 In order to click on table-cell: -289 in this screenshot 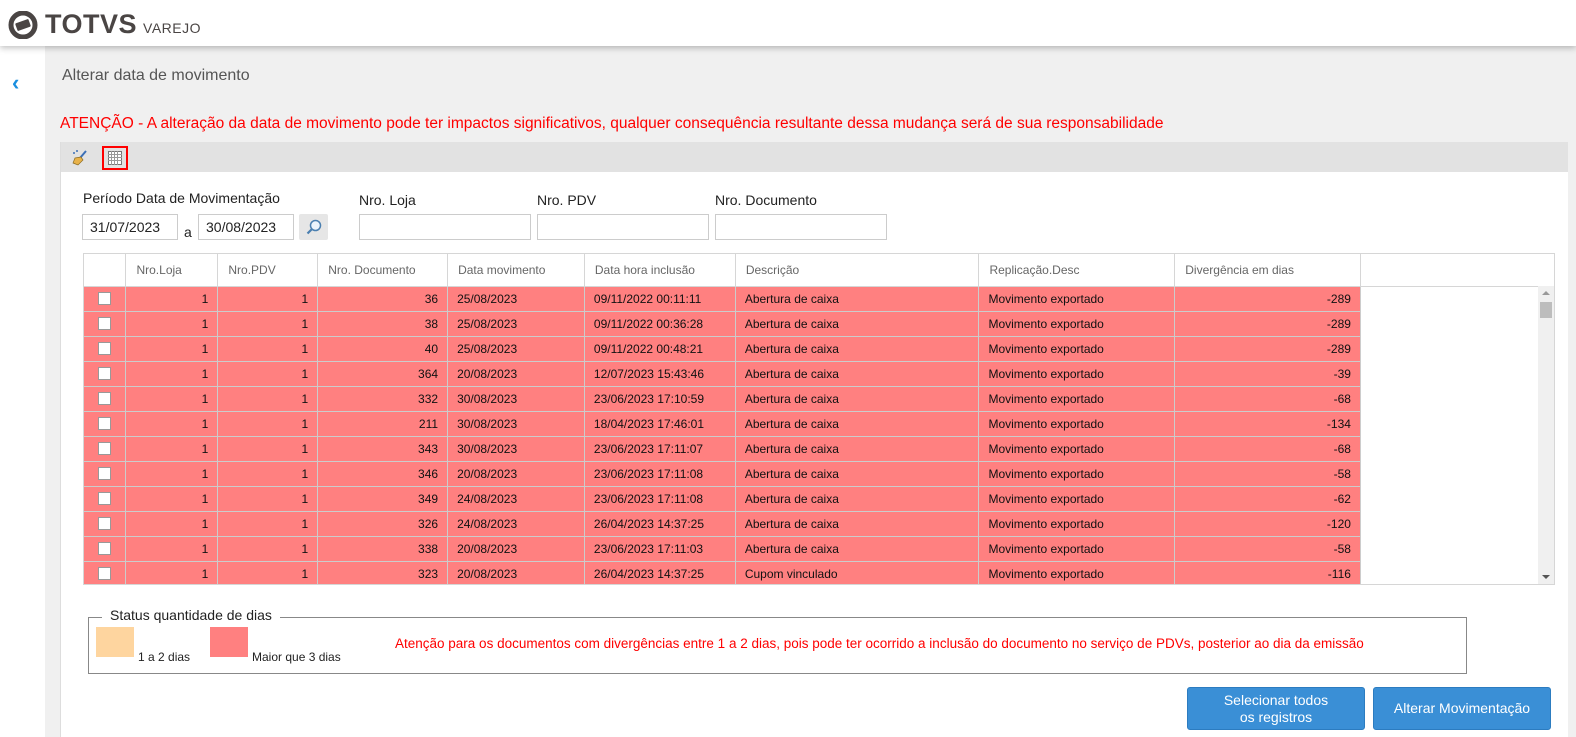, I will do `click(1267, 299)`.